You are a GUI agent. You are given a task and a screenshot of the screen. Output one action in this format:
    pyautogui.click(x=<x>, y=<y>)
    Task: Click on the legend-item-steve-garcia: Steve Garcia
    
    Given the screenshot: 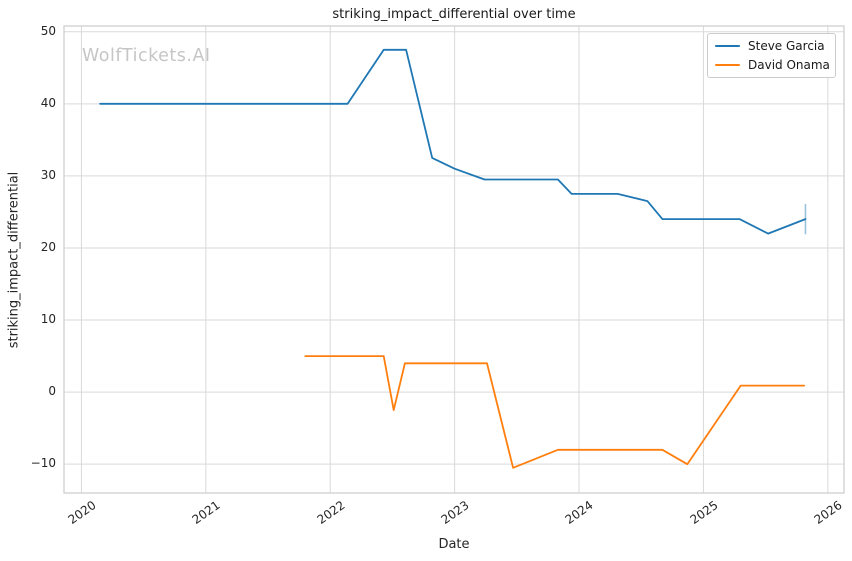 What is the action you would take?
    pyautogui.click(x=771, y=46)
    